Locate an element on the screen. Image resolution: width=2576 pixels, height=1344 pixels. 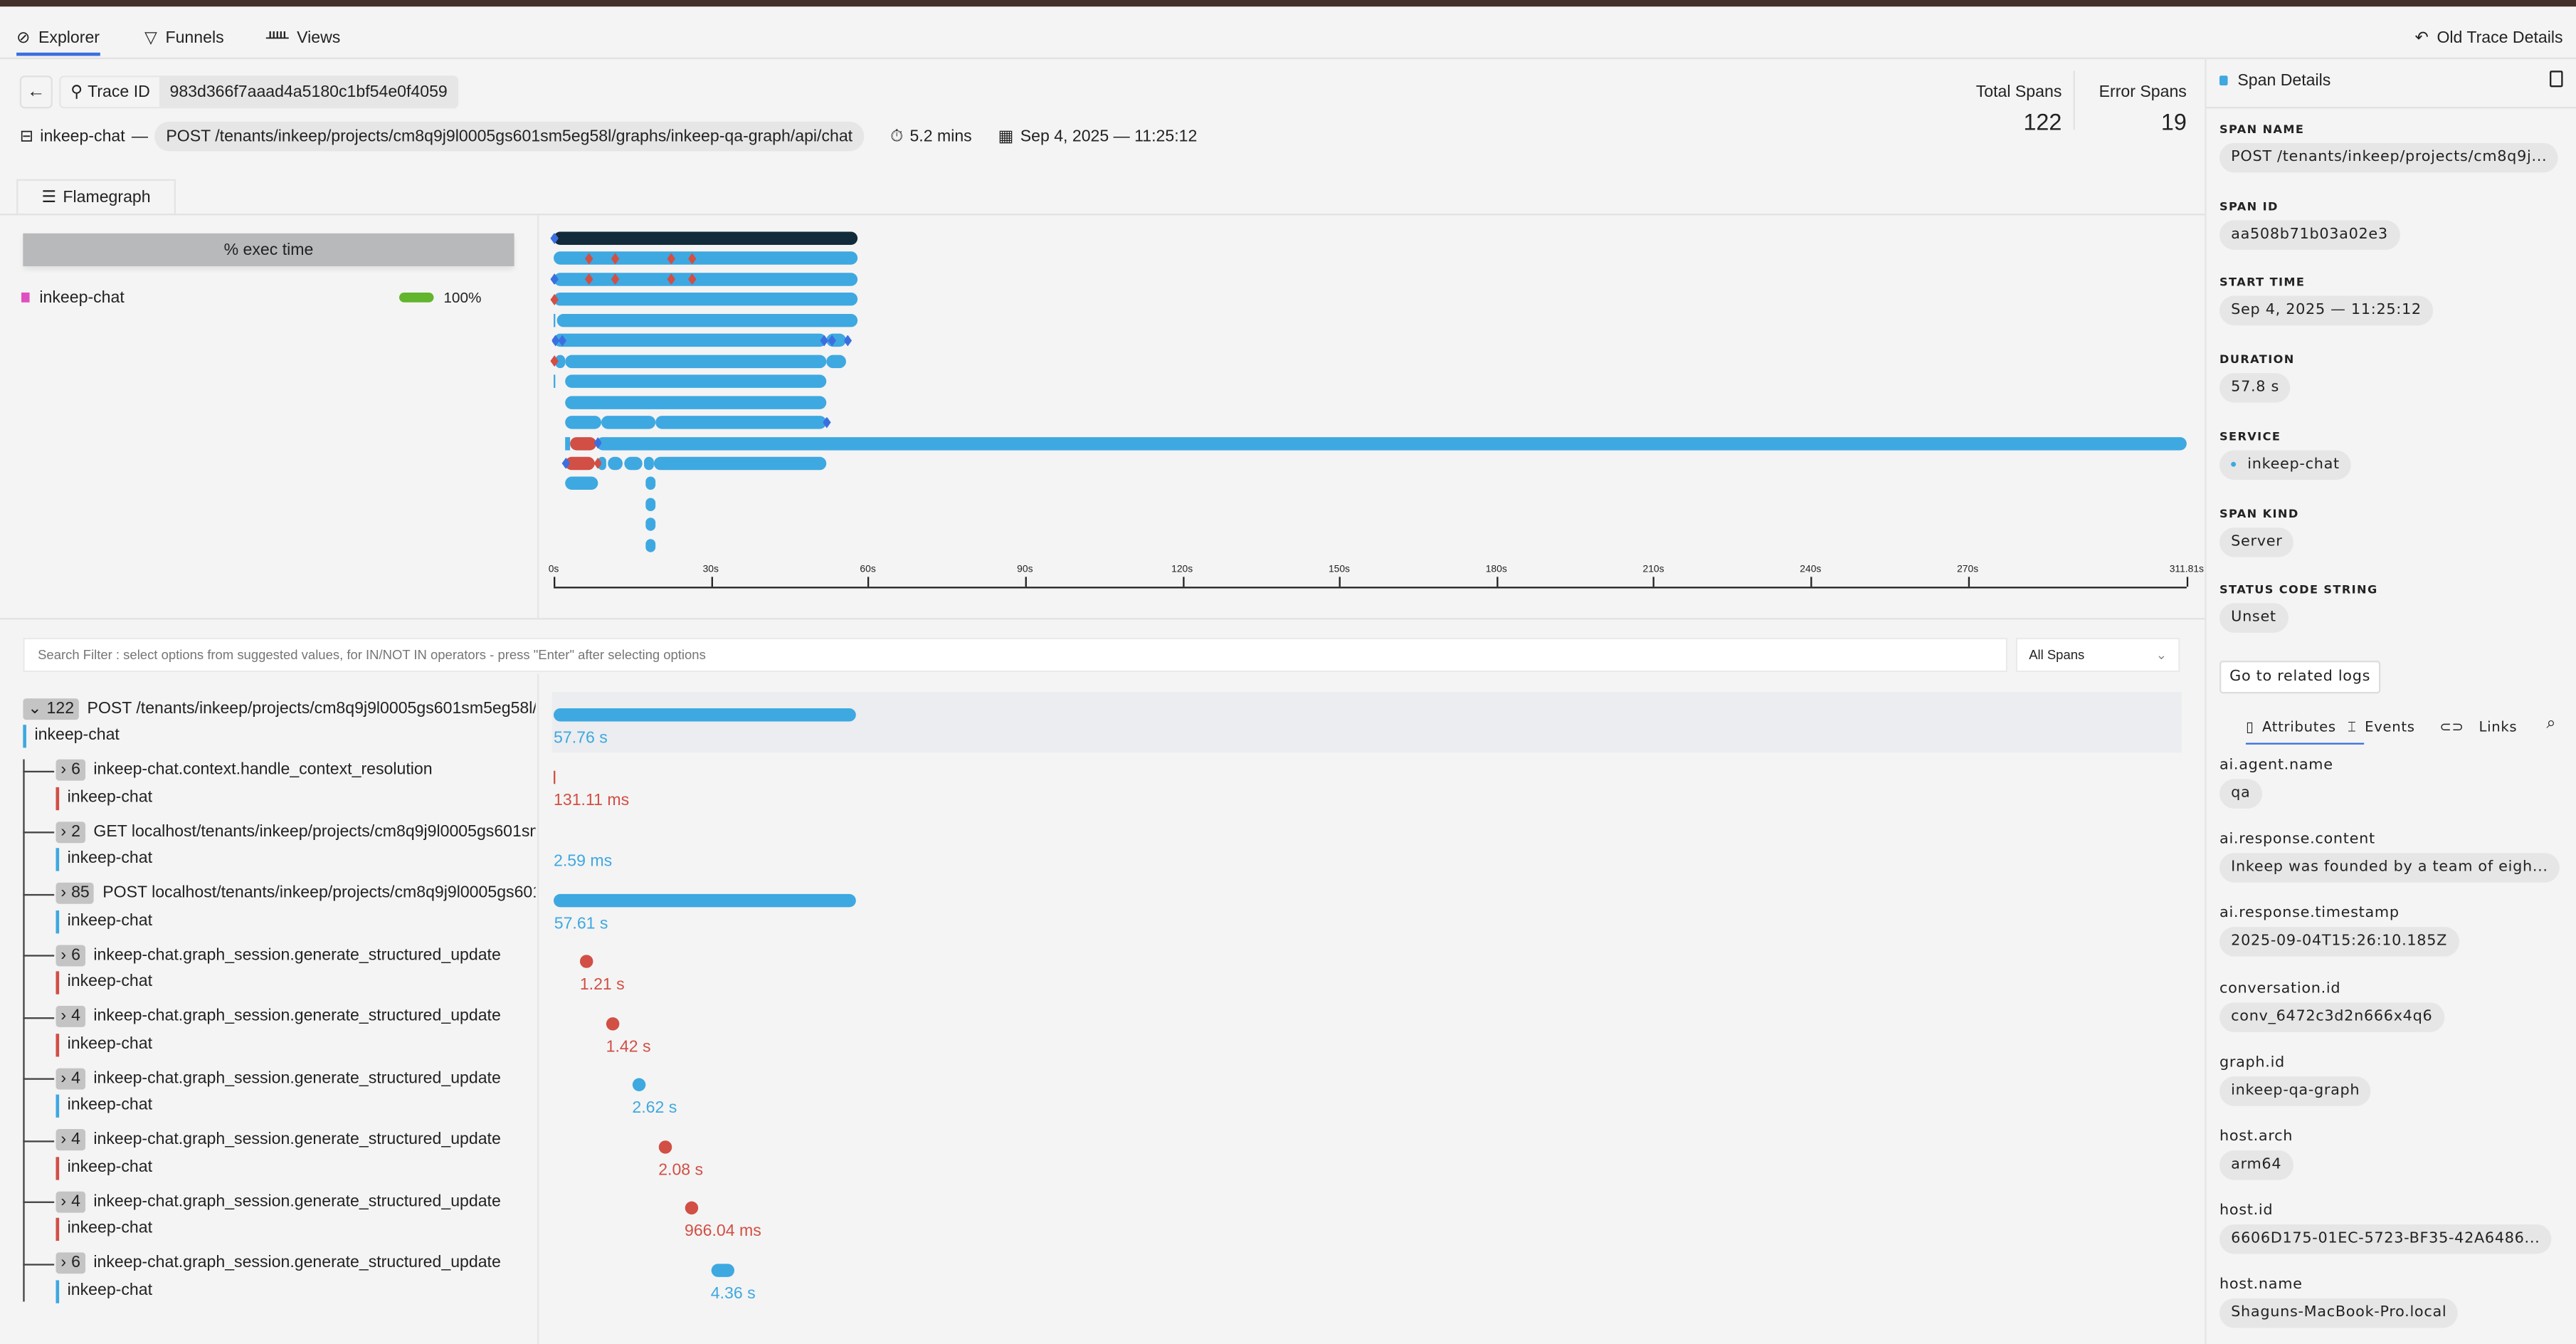
link-icon: ⊂⊃ is located at coordinates (2451, 728).